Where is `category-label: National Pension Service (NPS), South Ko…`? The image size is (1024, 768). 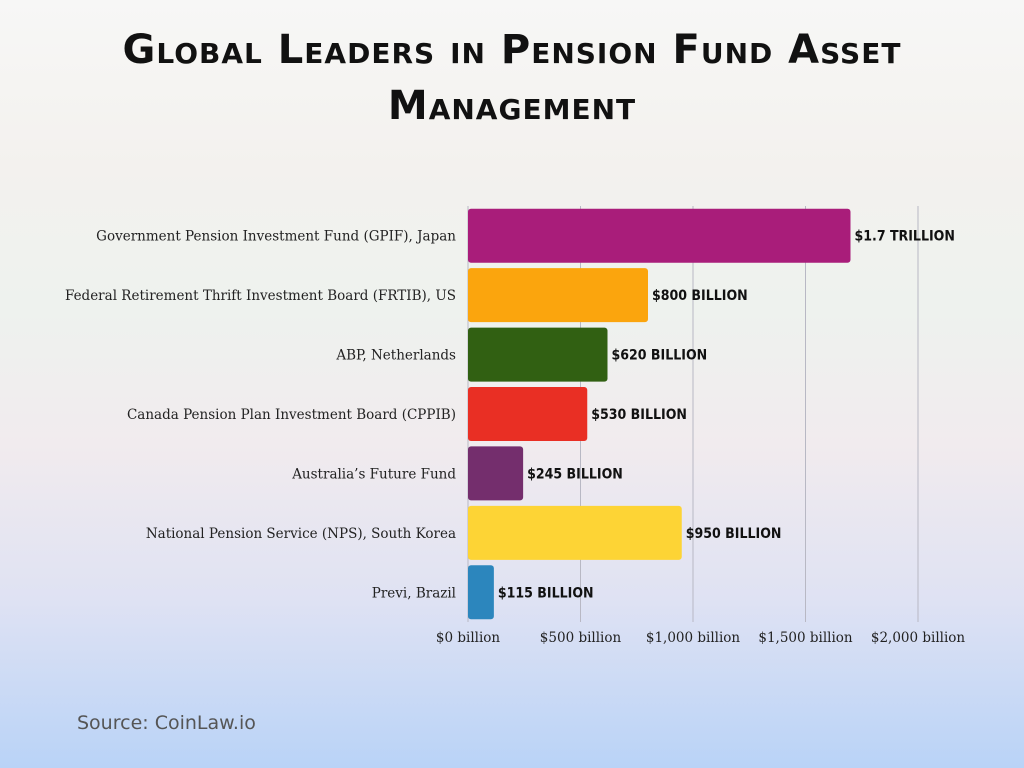 category-label: National Pension Service (NPS), South Ko… is located at coordinates (301, 534).